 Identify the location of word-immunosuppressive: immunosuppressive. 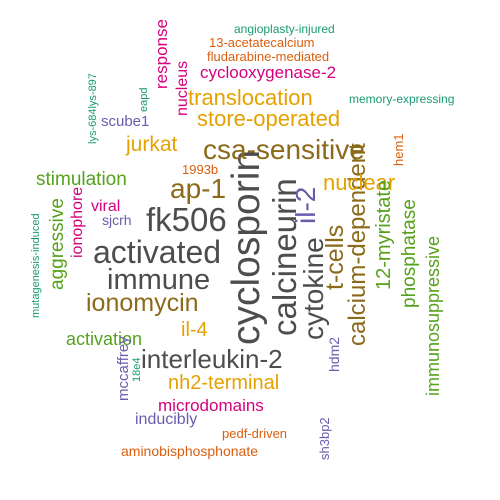
(433, 315).